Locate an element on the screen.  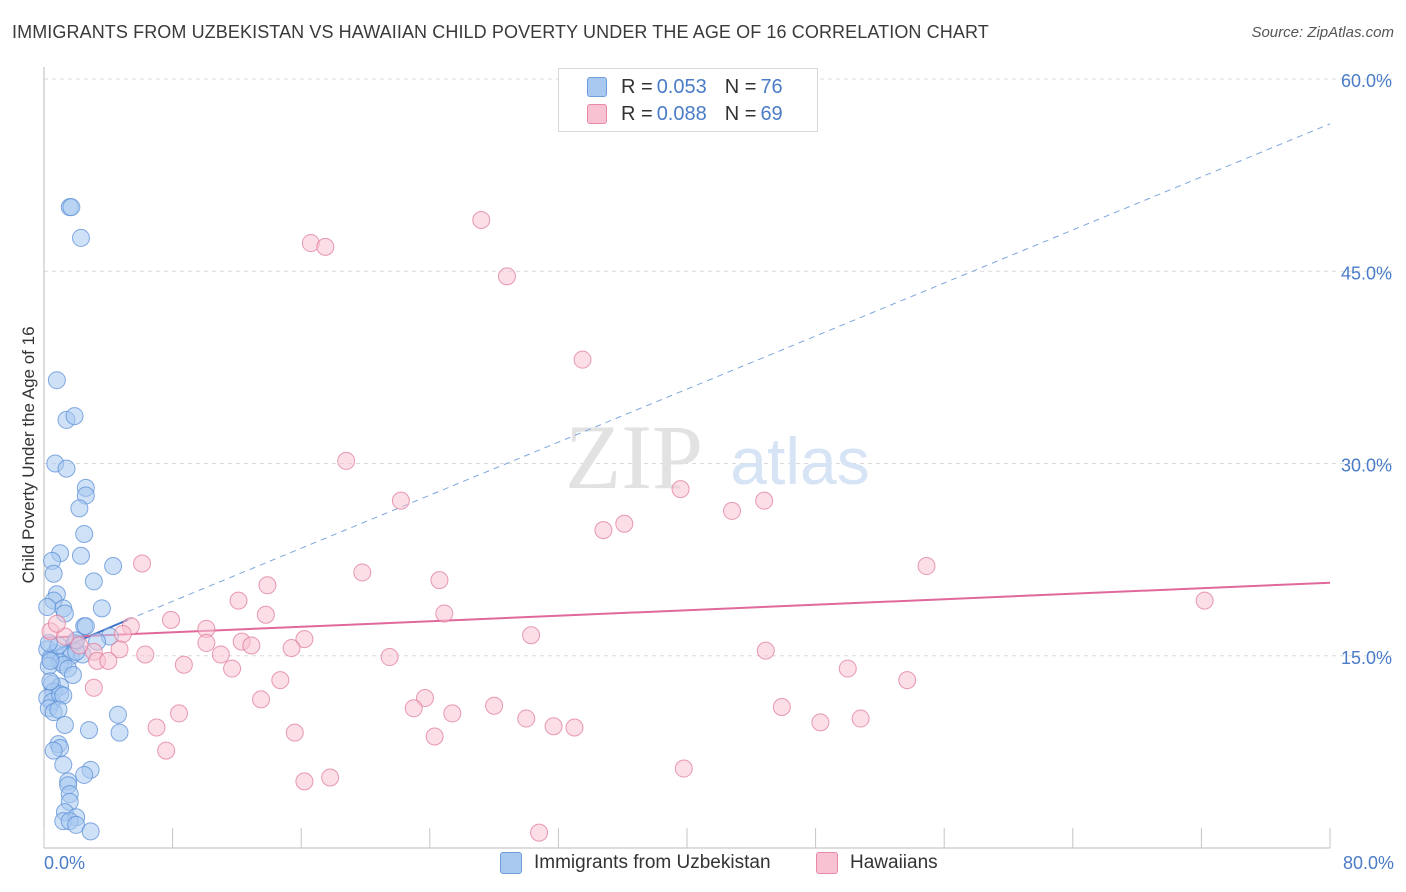
bottom-legend: Immigrants from Uzbekistan Hawaiians is located at coordinates (703, 865).